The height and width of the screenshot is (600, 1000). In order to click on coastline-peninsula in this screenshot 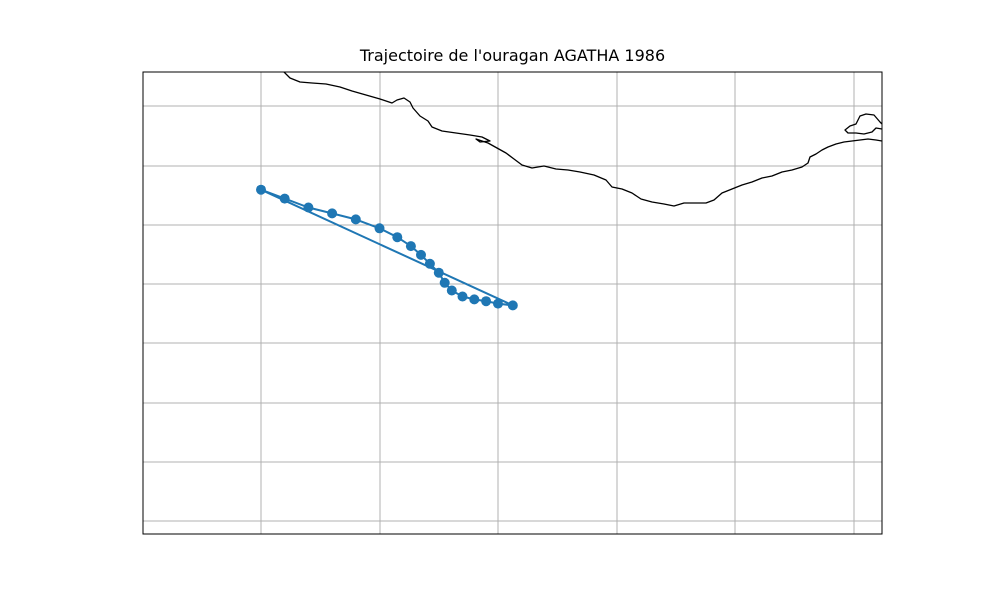, I will do `click(863, 124)`.